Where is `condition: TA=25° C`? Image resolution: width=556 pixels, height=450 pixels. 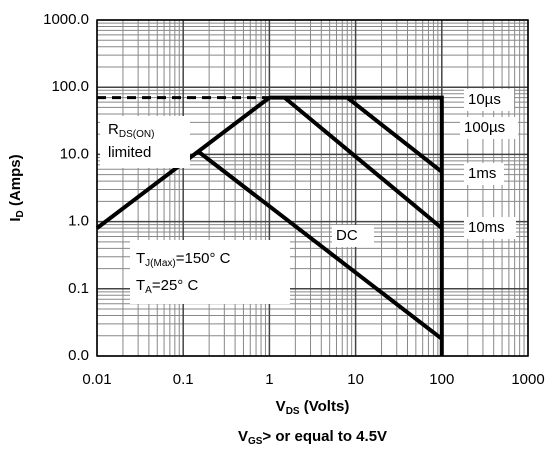
condition: TA=25° C is located at coordinates (167, 286).